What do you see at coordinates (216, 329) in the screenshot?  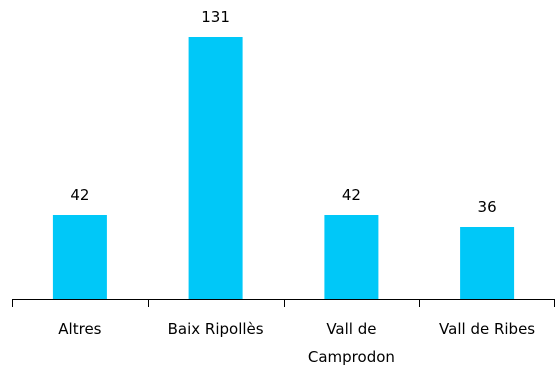 I see `category-label: Baix Ripollès` at bounding box center [216, 329].